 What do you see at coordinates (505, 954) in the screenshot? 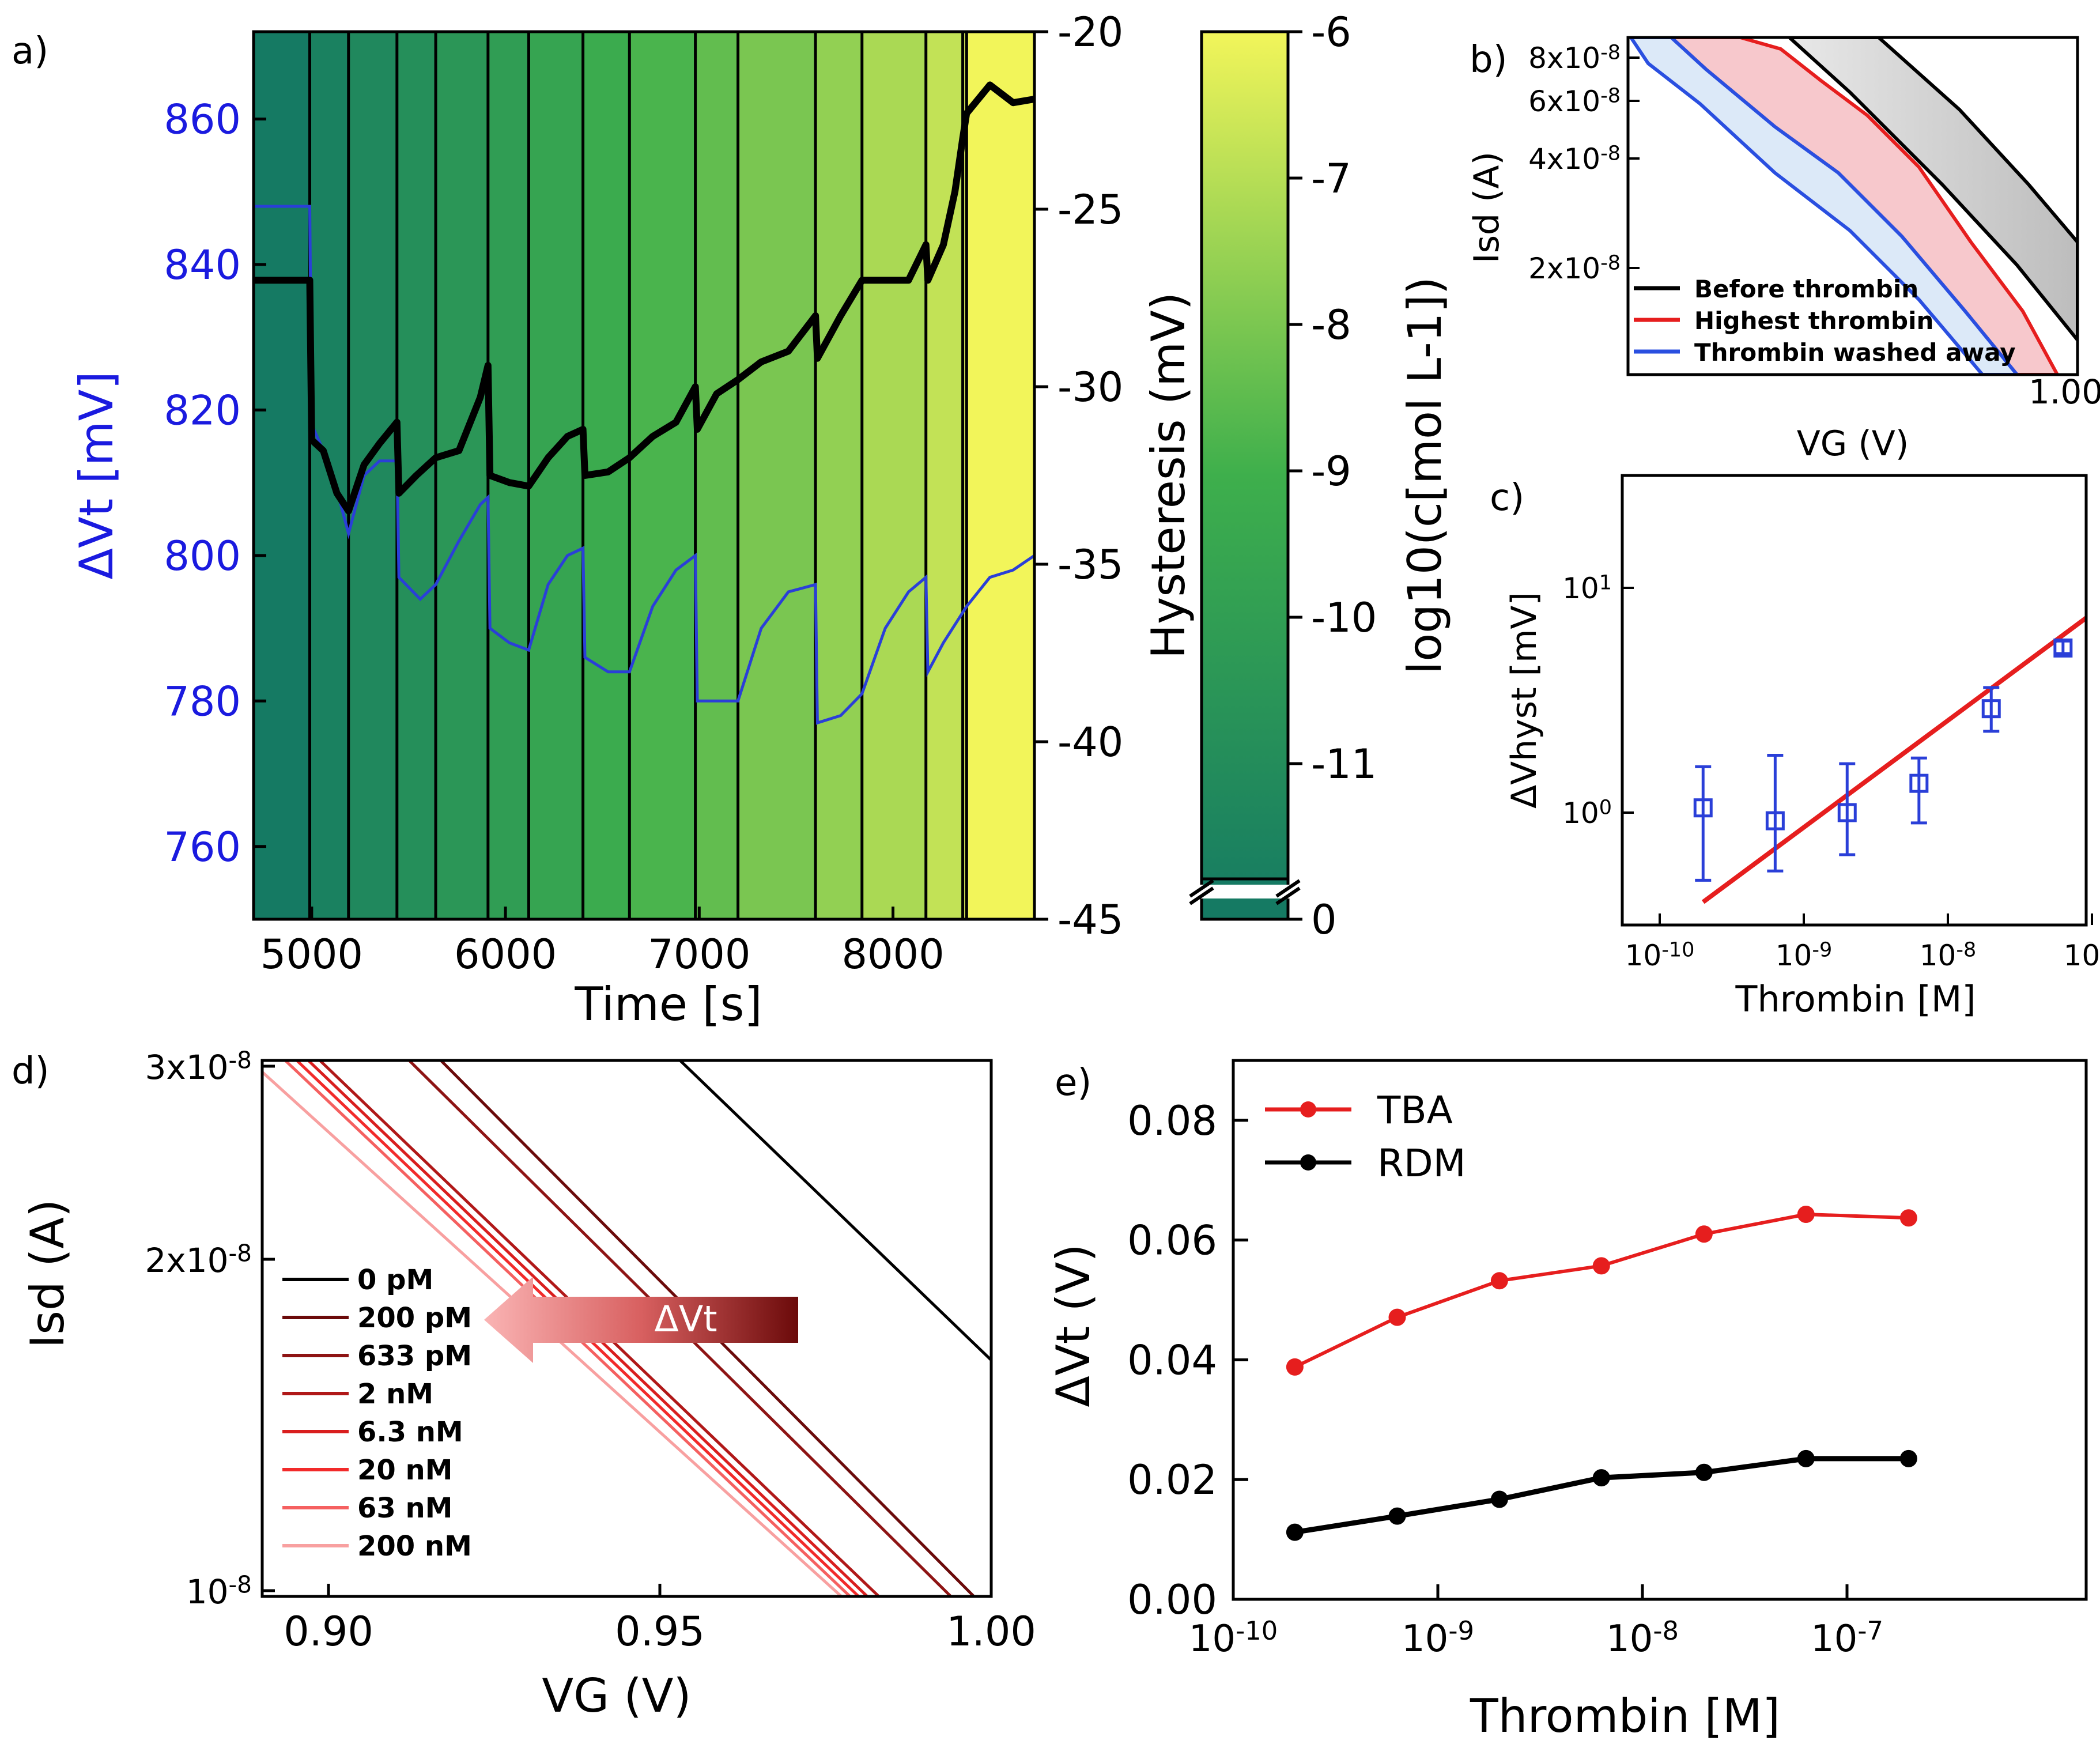
I see `x-tick-label: 6000` at bounding box center [505, 954].